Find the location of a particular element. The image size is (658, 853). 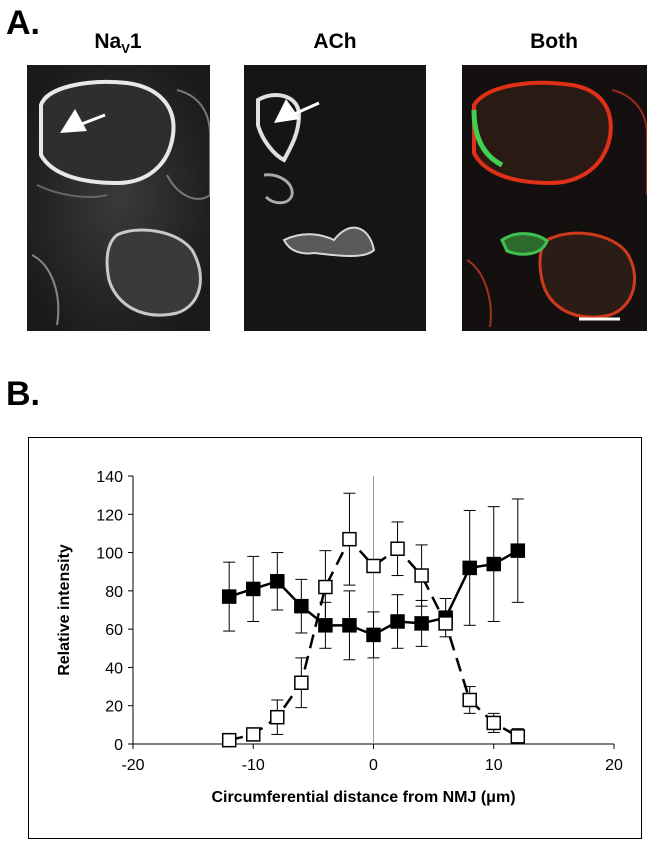

series-open-squares is located at coordinates (373, 620).